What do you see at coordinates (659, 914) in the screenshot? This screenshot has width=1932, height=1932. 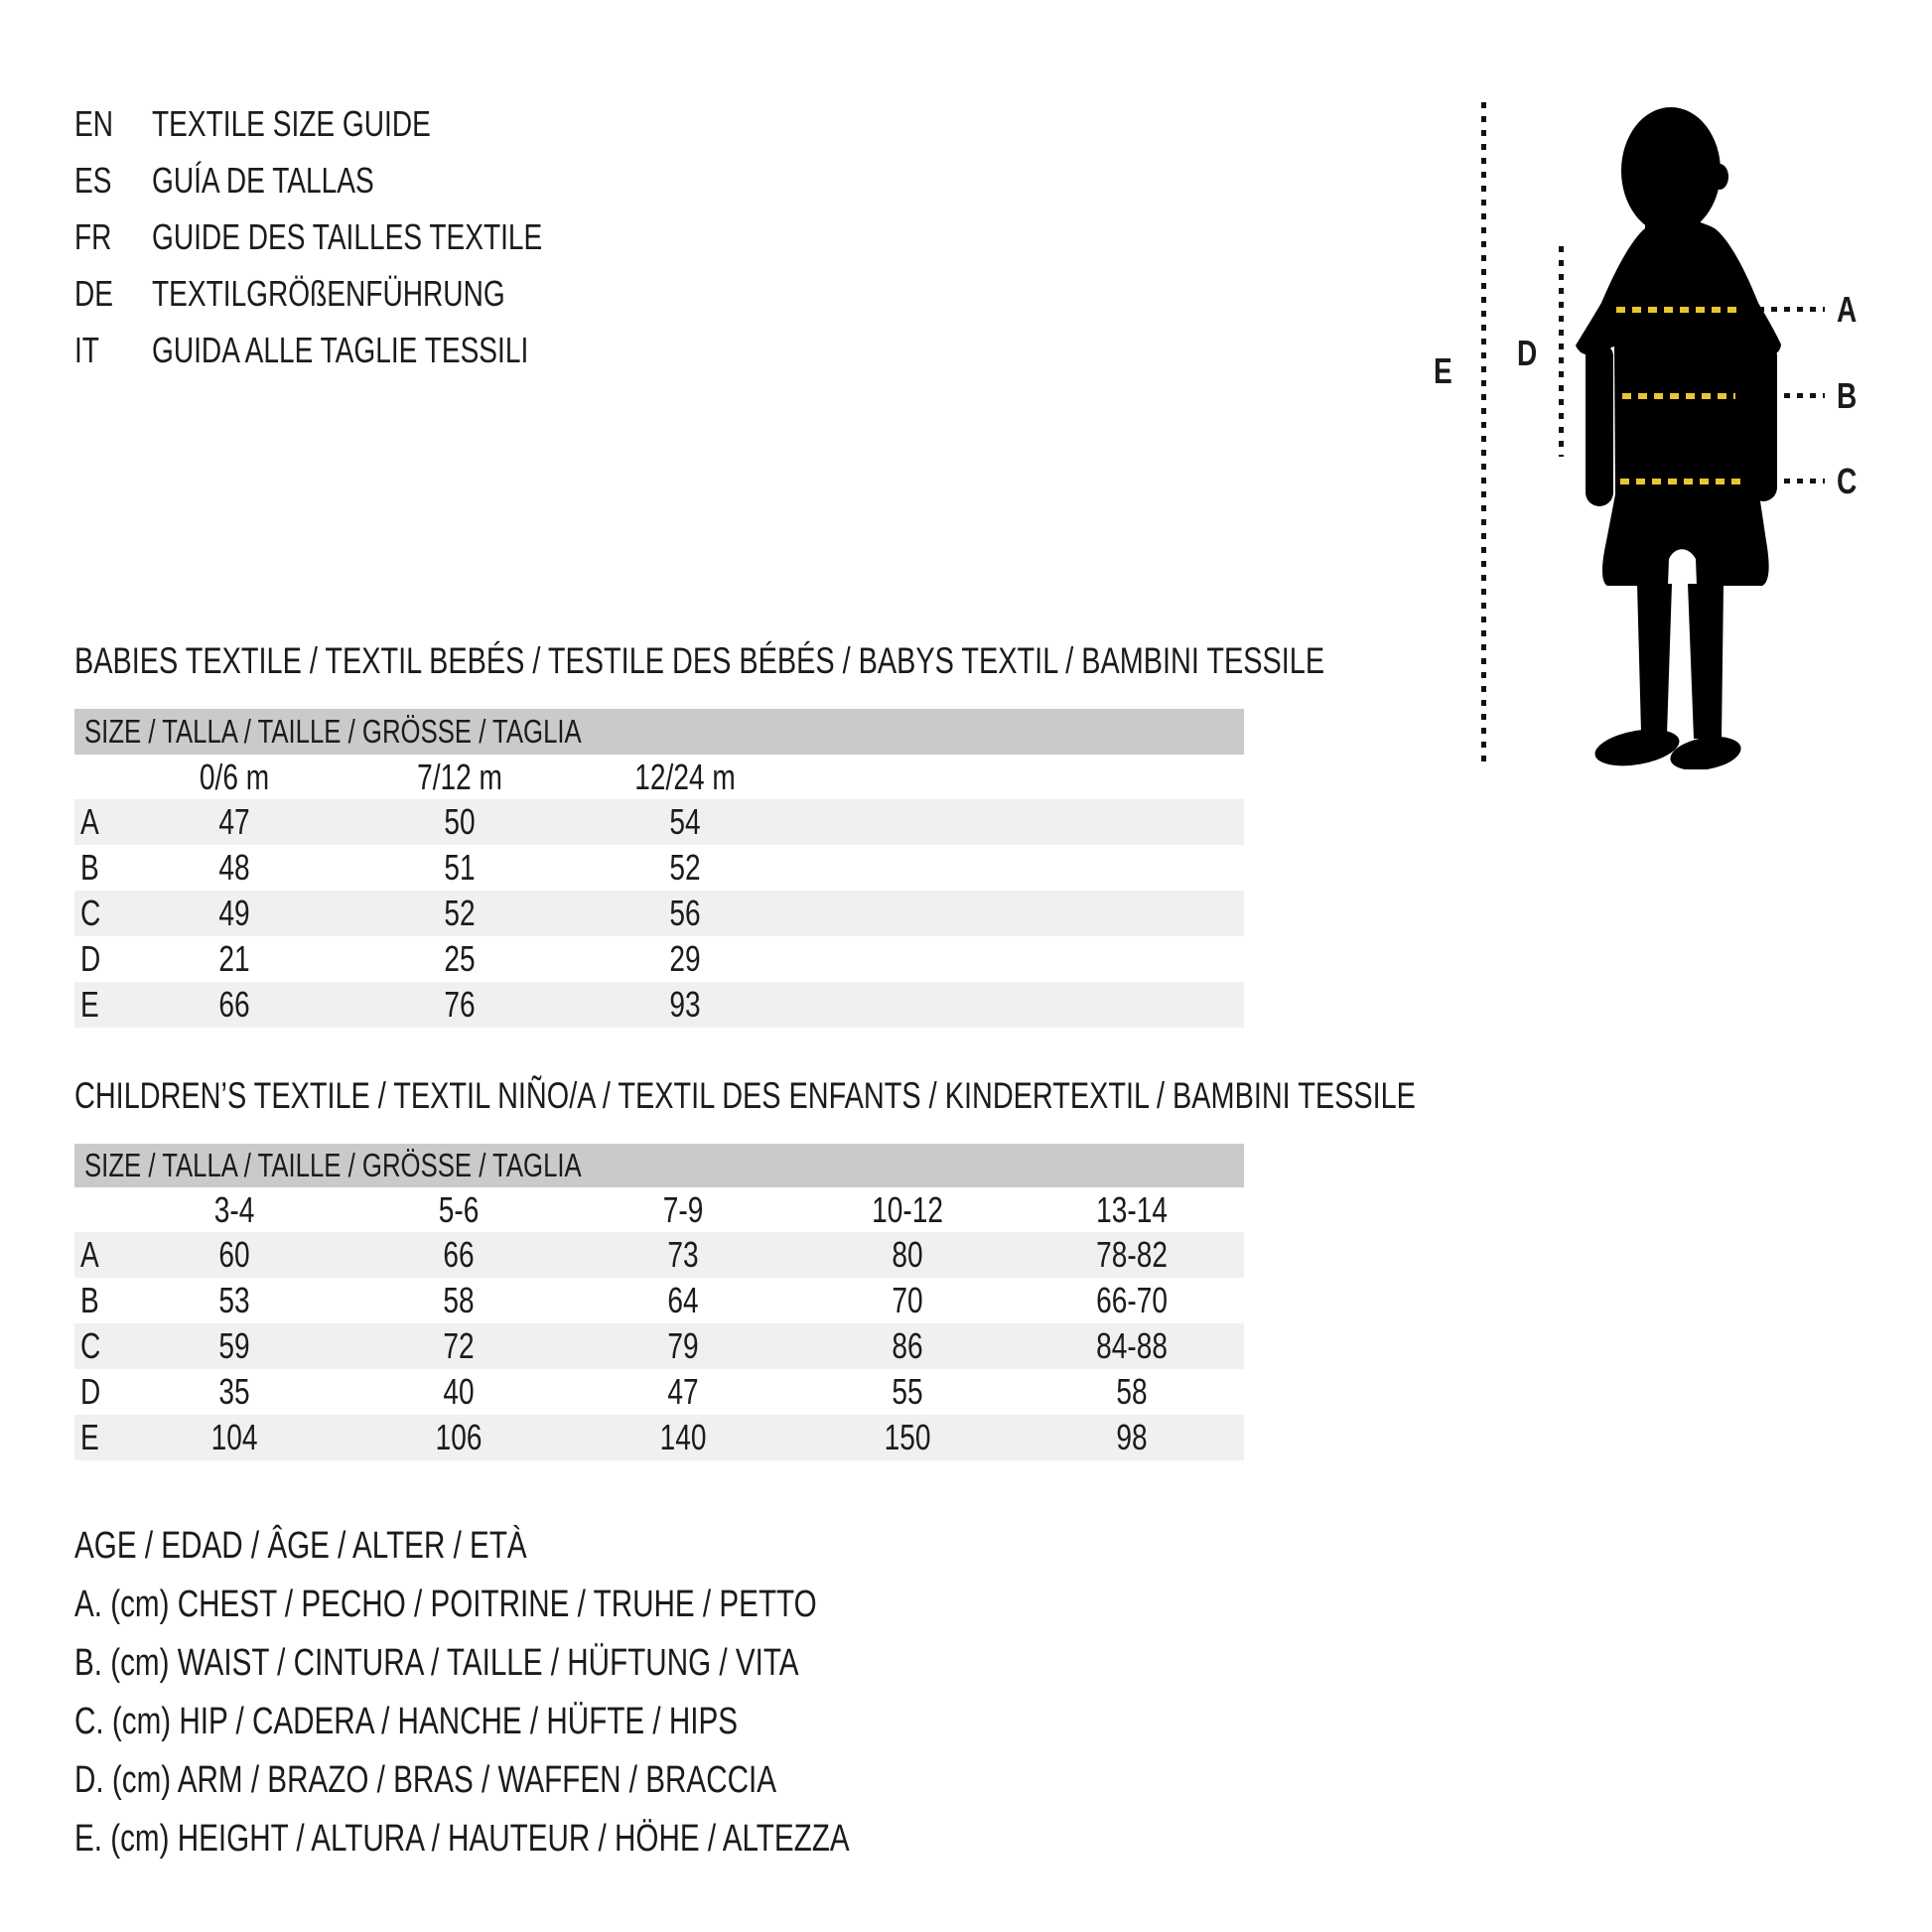 I see `table-row-c: C 49 52 56` at bounding box center [659, 914].